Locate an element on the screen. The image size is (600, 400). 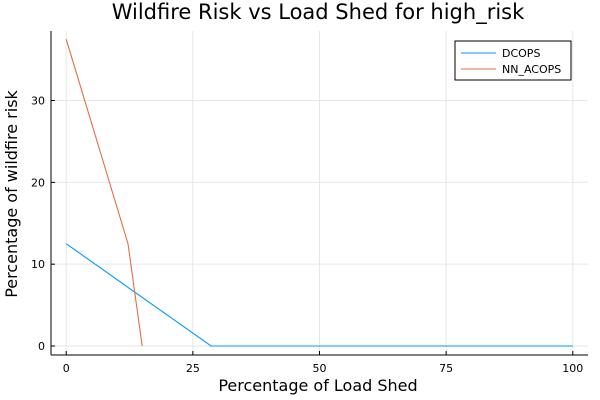
y-tick-label: 30 is located at coordinates (38, 101).